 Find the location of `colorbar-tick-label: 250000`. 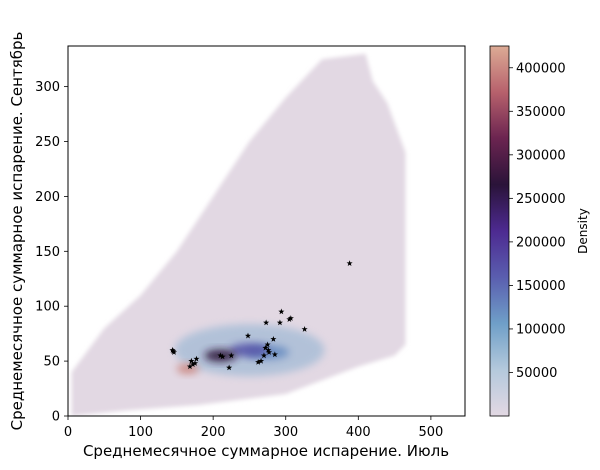

colorbar-tick-label: 250000 is located at coordinates (541, 199).